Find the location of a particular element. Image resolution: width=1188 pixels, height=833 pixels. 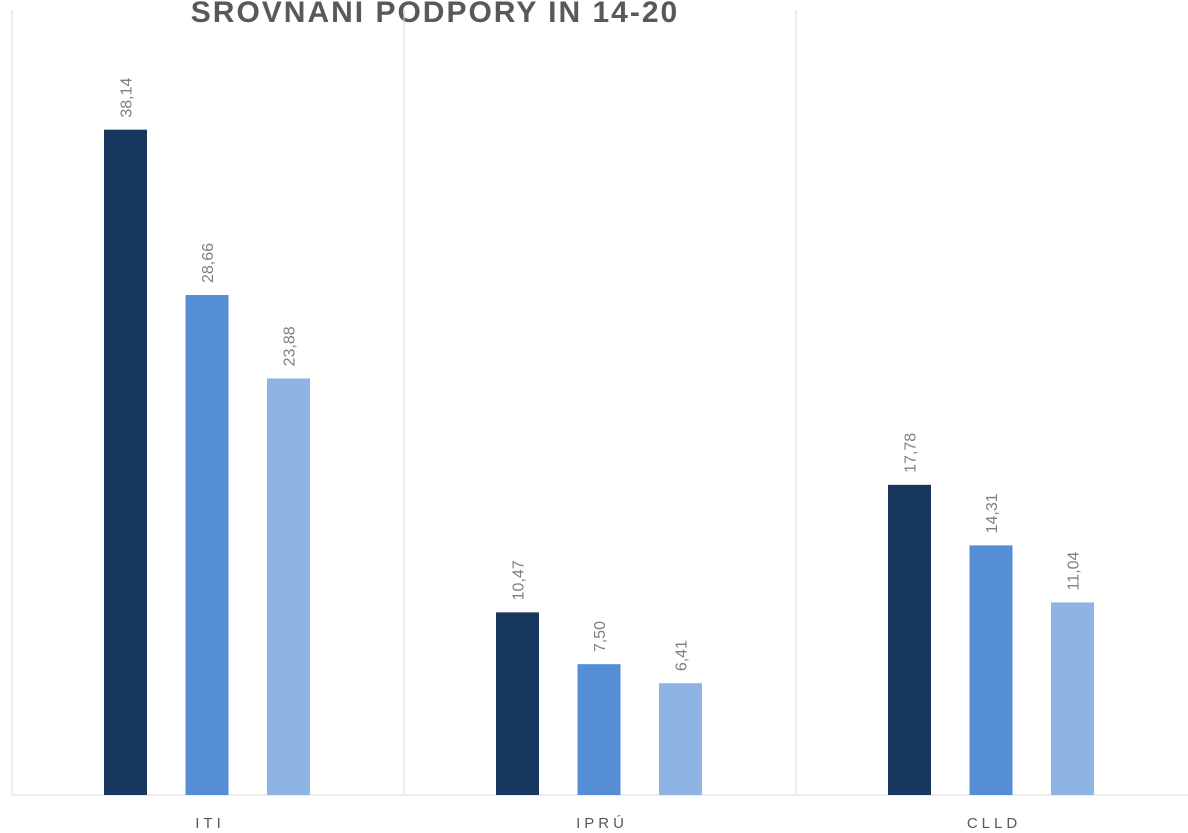

data-label: 38,14 is located at coordinates (127, 98).